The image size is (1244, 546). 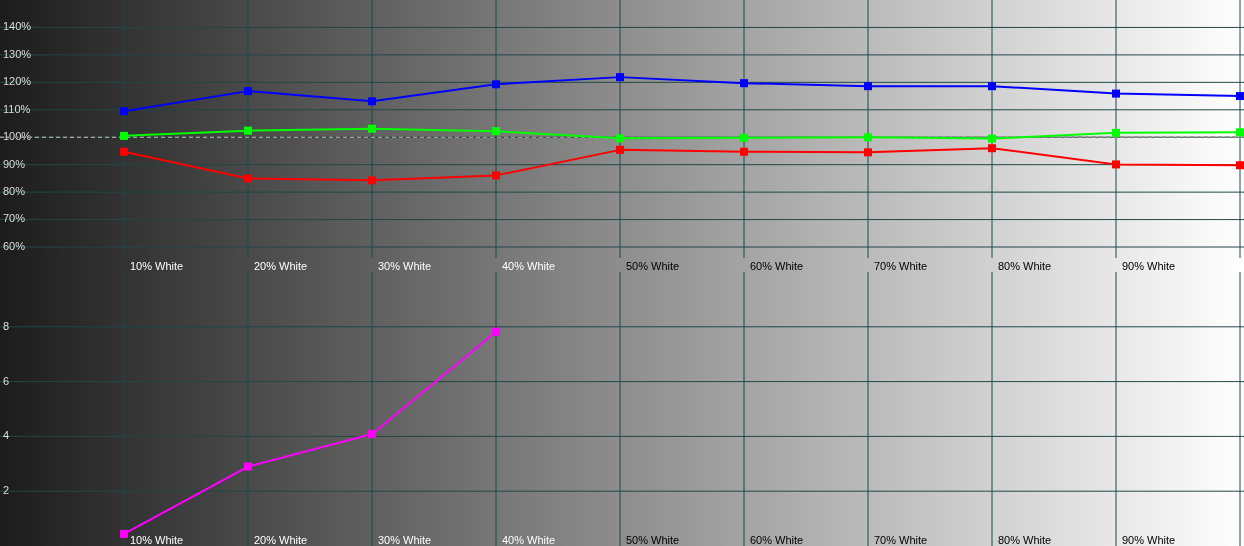 What do you see at coordinates (6, 325) in the screenshot?
I see `y-tick-label: 8` at bounding box center [6, 325].